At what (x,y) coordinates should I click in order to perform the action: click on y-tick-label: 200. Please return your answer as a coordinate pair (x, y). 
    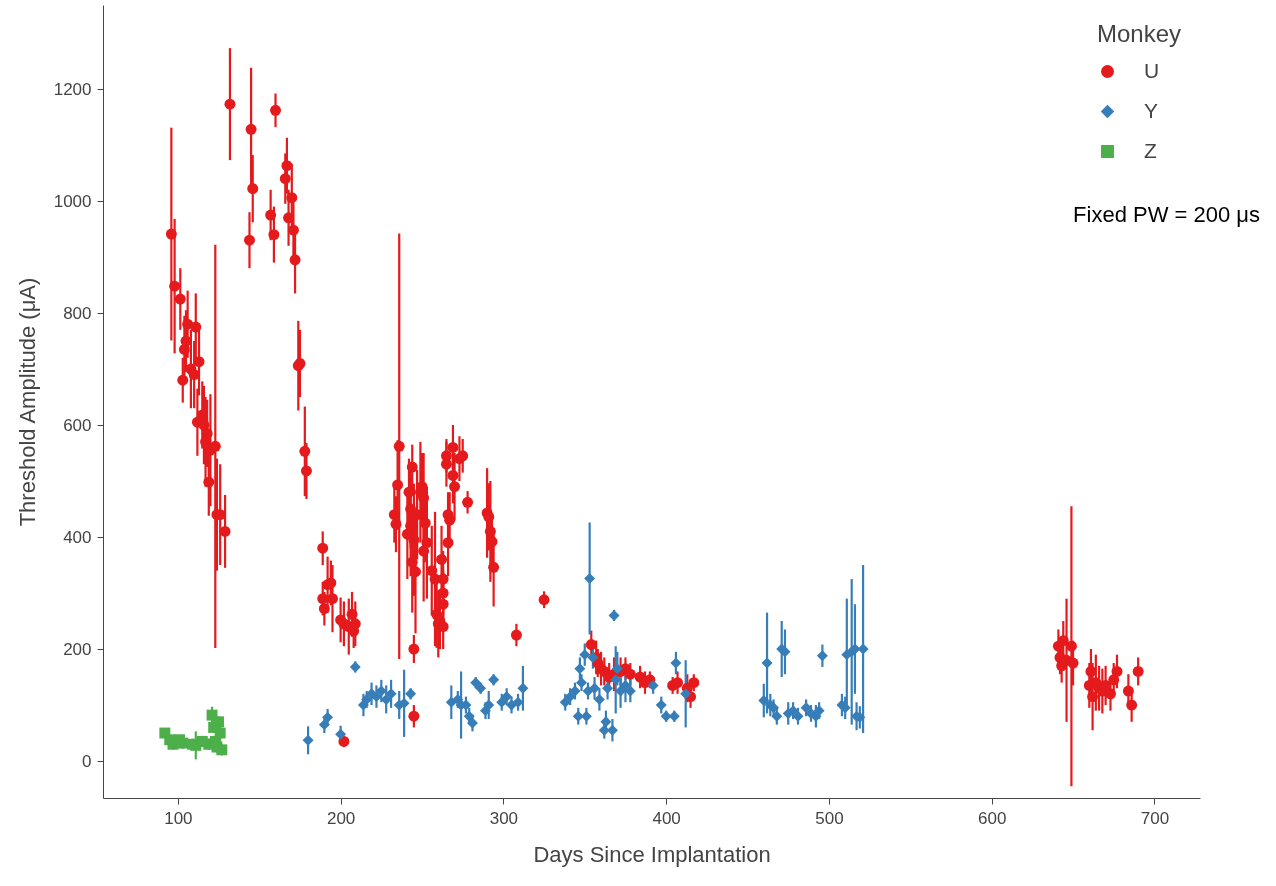
    Looking at the image, I should click on (77, 649).